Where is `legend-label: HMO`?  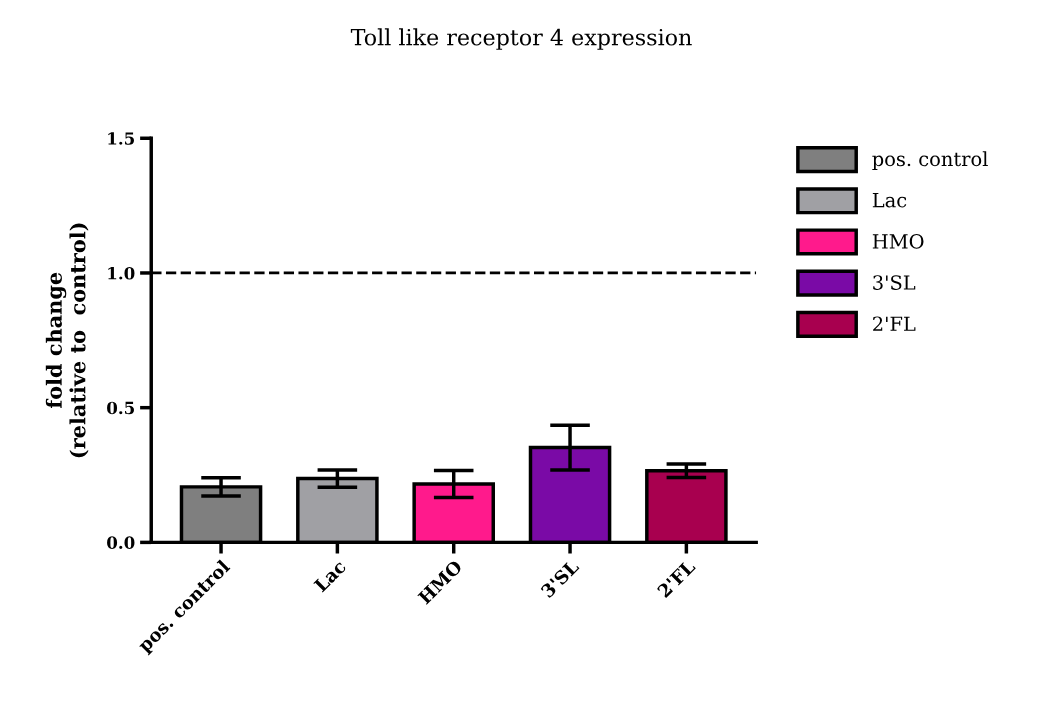
legend-label: HMO is located at coordinates (898, 241).